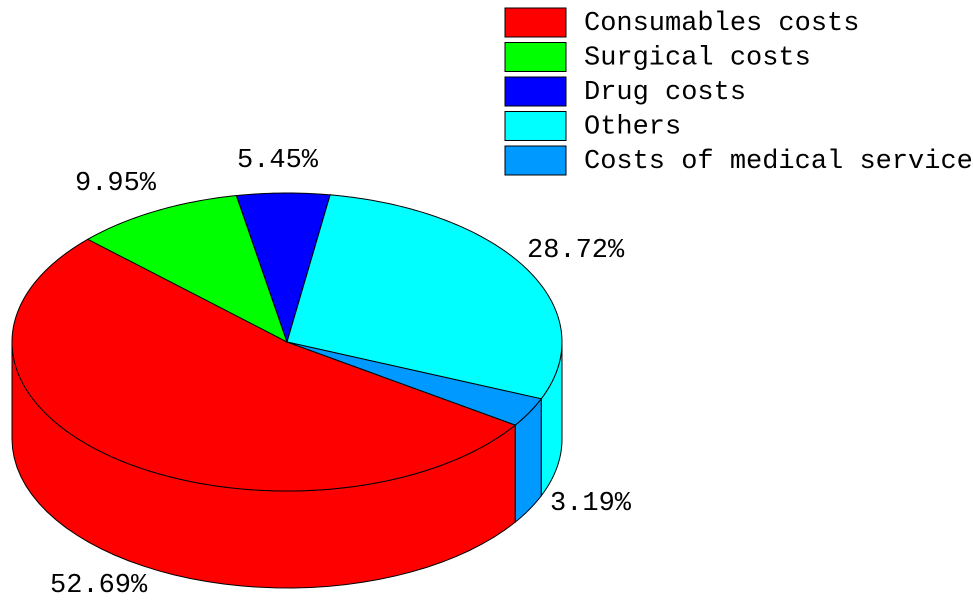 The width and height of the screenshot is (973, 602). What do you see at coordinates (778, 162) in the screenshot?
I see `legend-label: Costs of medical service` at bounding box center [778, 162].